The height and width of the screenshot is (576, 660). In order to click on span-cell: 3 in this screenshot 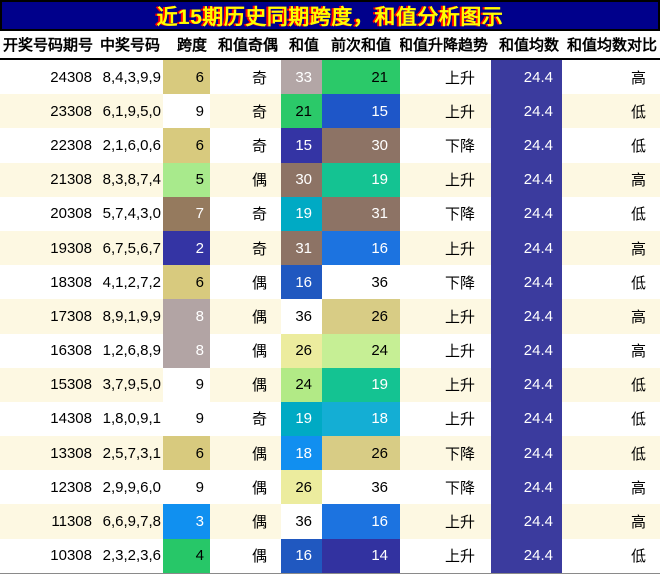, I will do `click(186, 521)`.